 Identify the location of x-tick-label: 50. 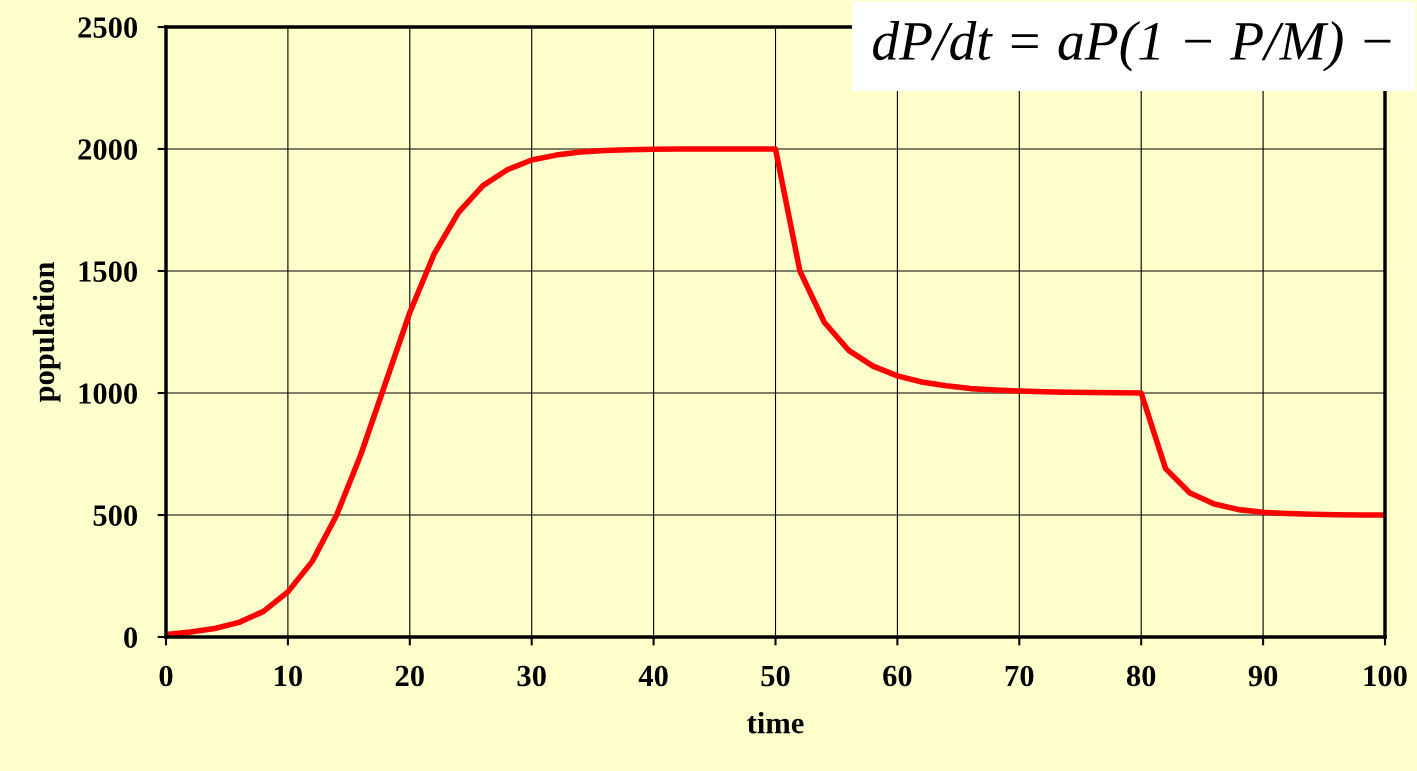
(775, 676).